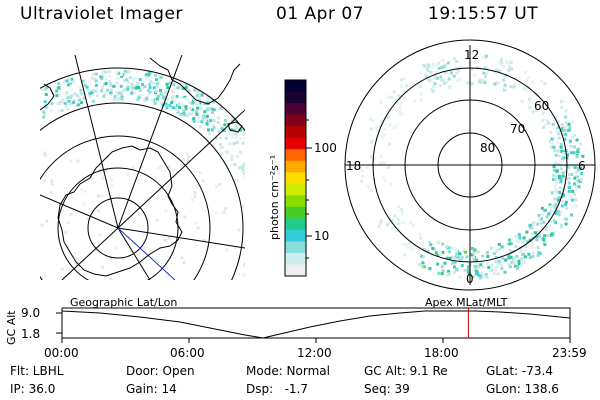 This screenshot has width=600, height=400. I want to click on timeline-right-label: Apex MLat/MLT, so click(466, 302).